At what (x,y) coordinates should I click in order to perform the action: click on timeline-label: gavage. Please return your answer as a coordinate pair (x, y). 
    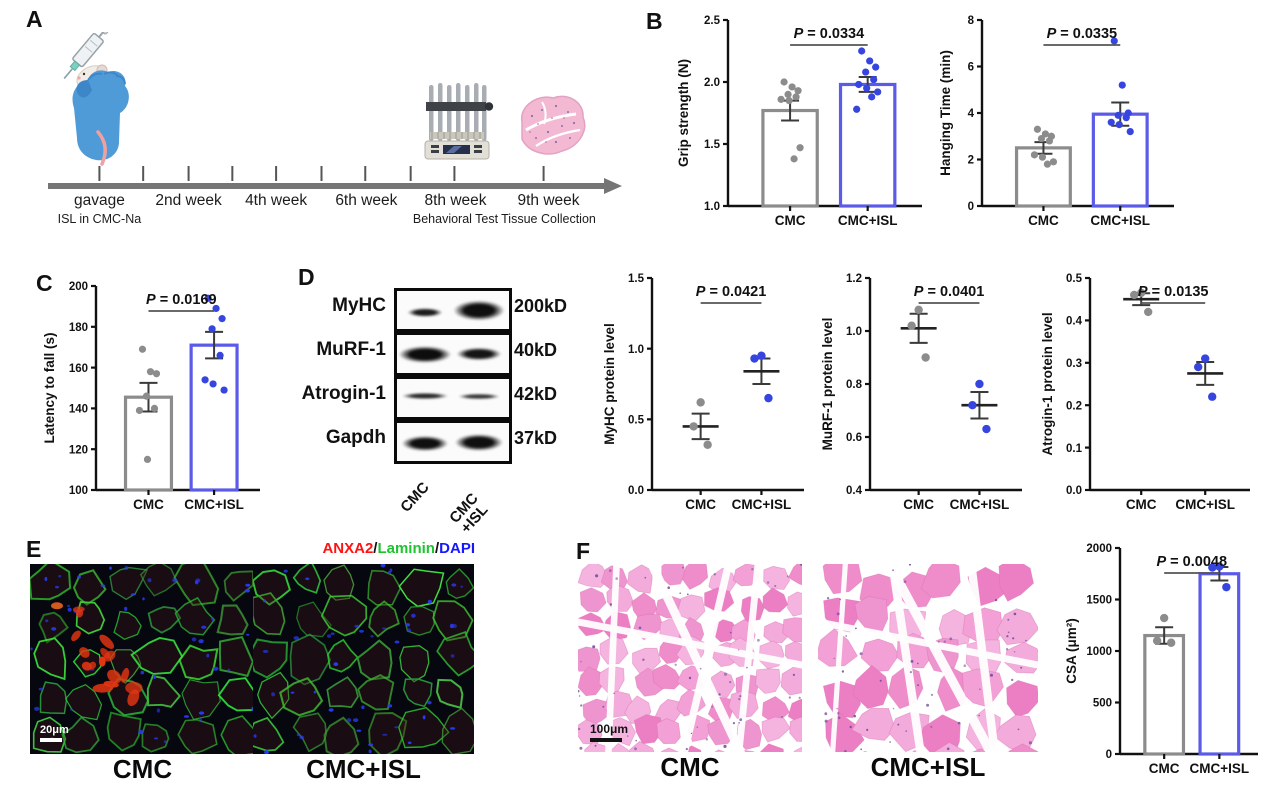
    Looking at the image, I should click on (99, 200).